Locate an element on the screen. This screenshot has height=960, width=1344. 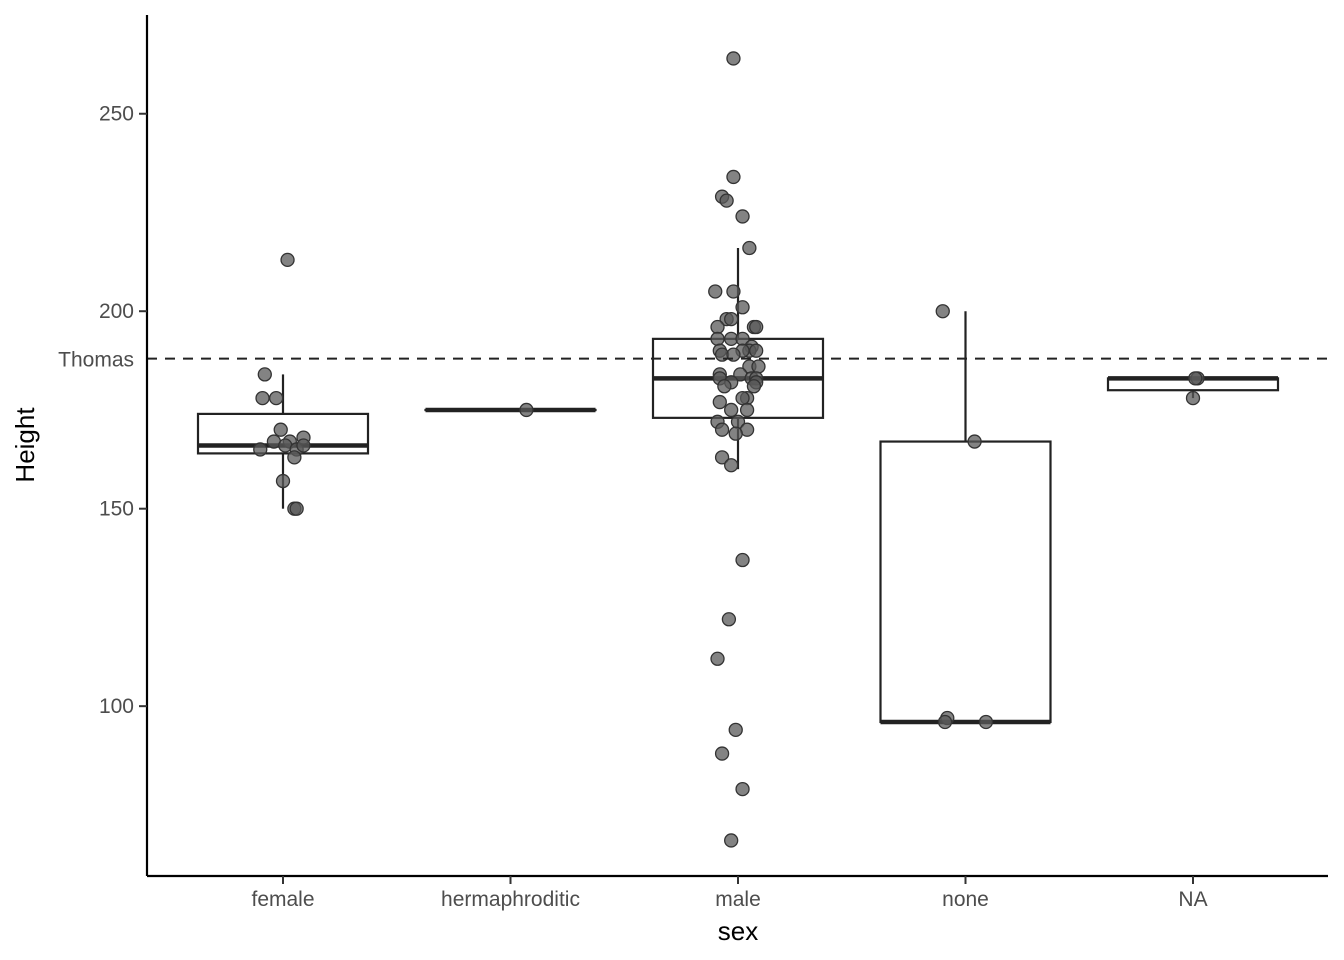
y-tick-label-250: 250 is located at coordinates (116, 114).